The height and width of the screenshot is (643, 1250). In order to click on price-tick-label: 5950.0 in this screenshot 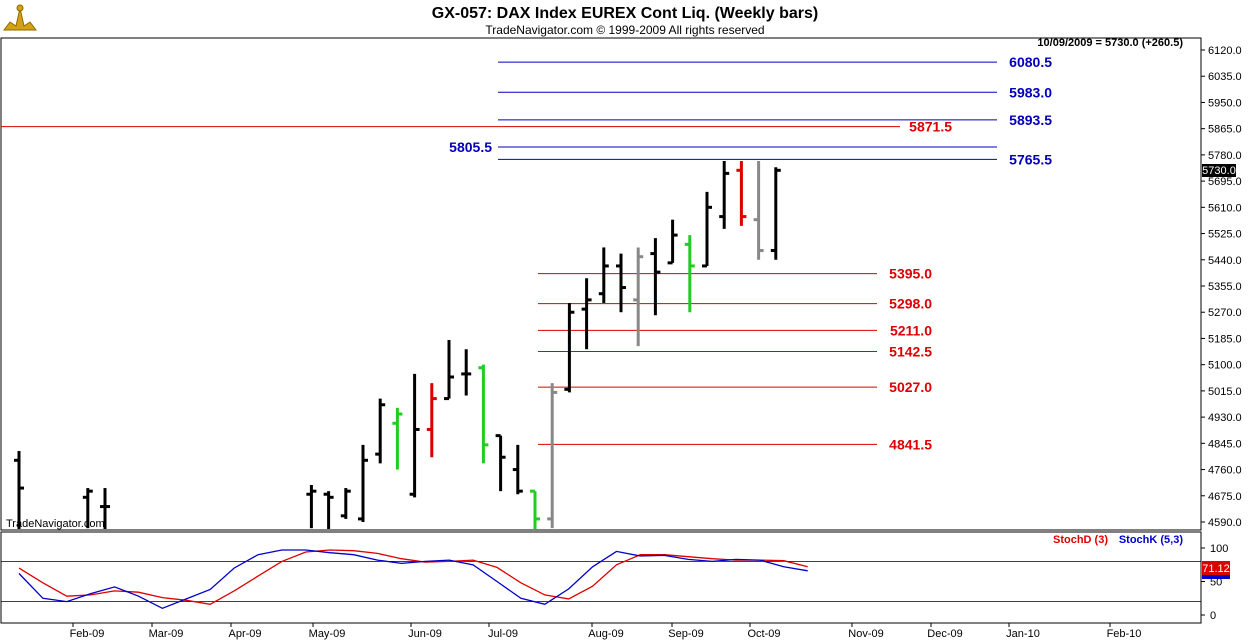, I will do `click(1225, 103)`.